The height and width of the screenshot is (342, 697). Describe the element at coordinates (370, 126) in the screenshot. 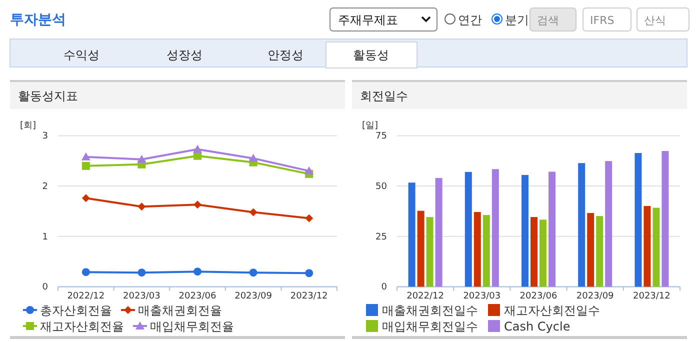

I see `y-axis-title: [일]` at that location.